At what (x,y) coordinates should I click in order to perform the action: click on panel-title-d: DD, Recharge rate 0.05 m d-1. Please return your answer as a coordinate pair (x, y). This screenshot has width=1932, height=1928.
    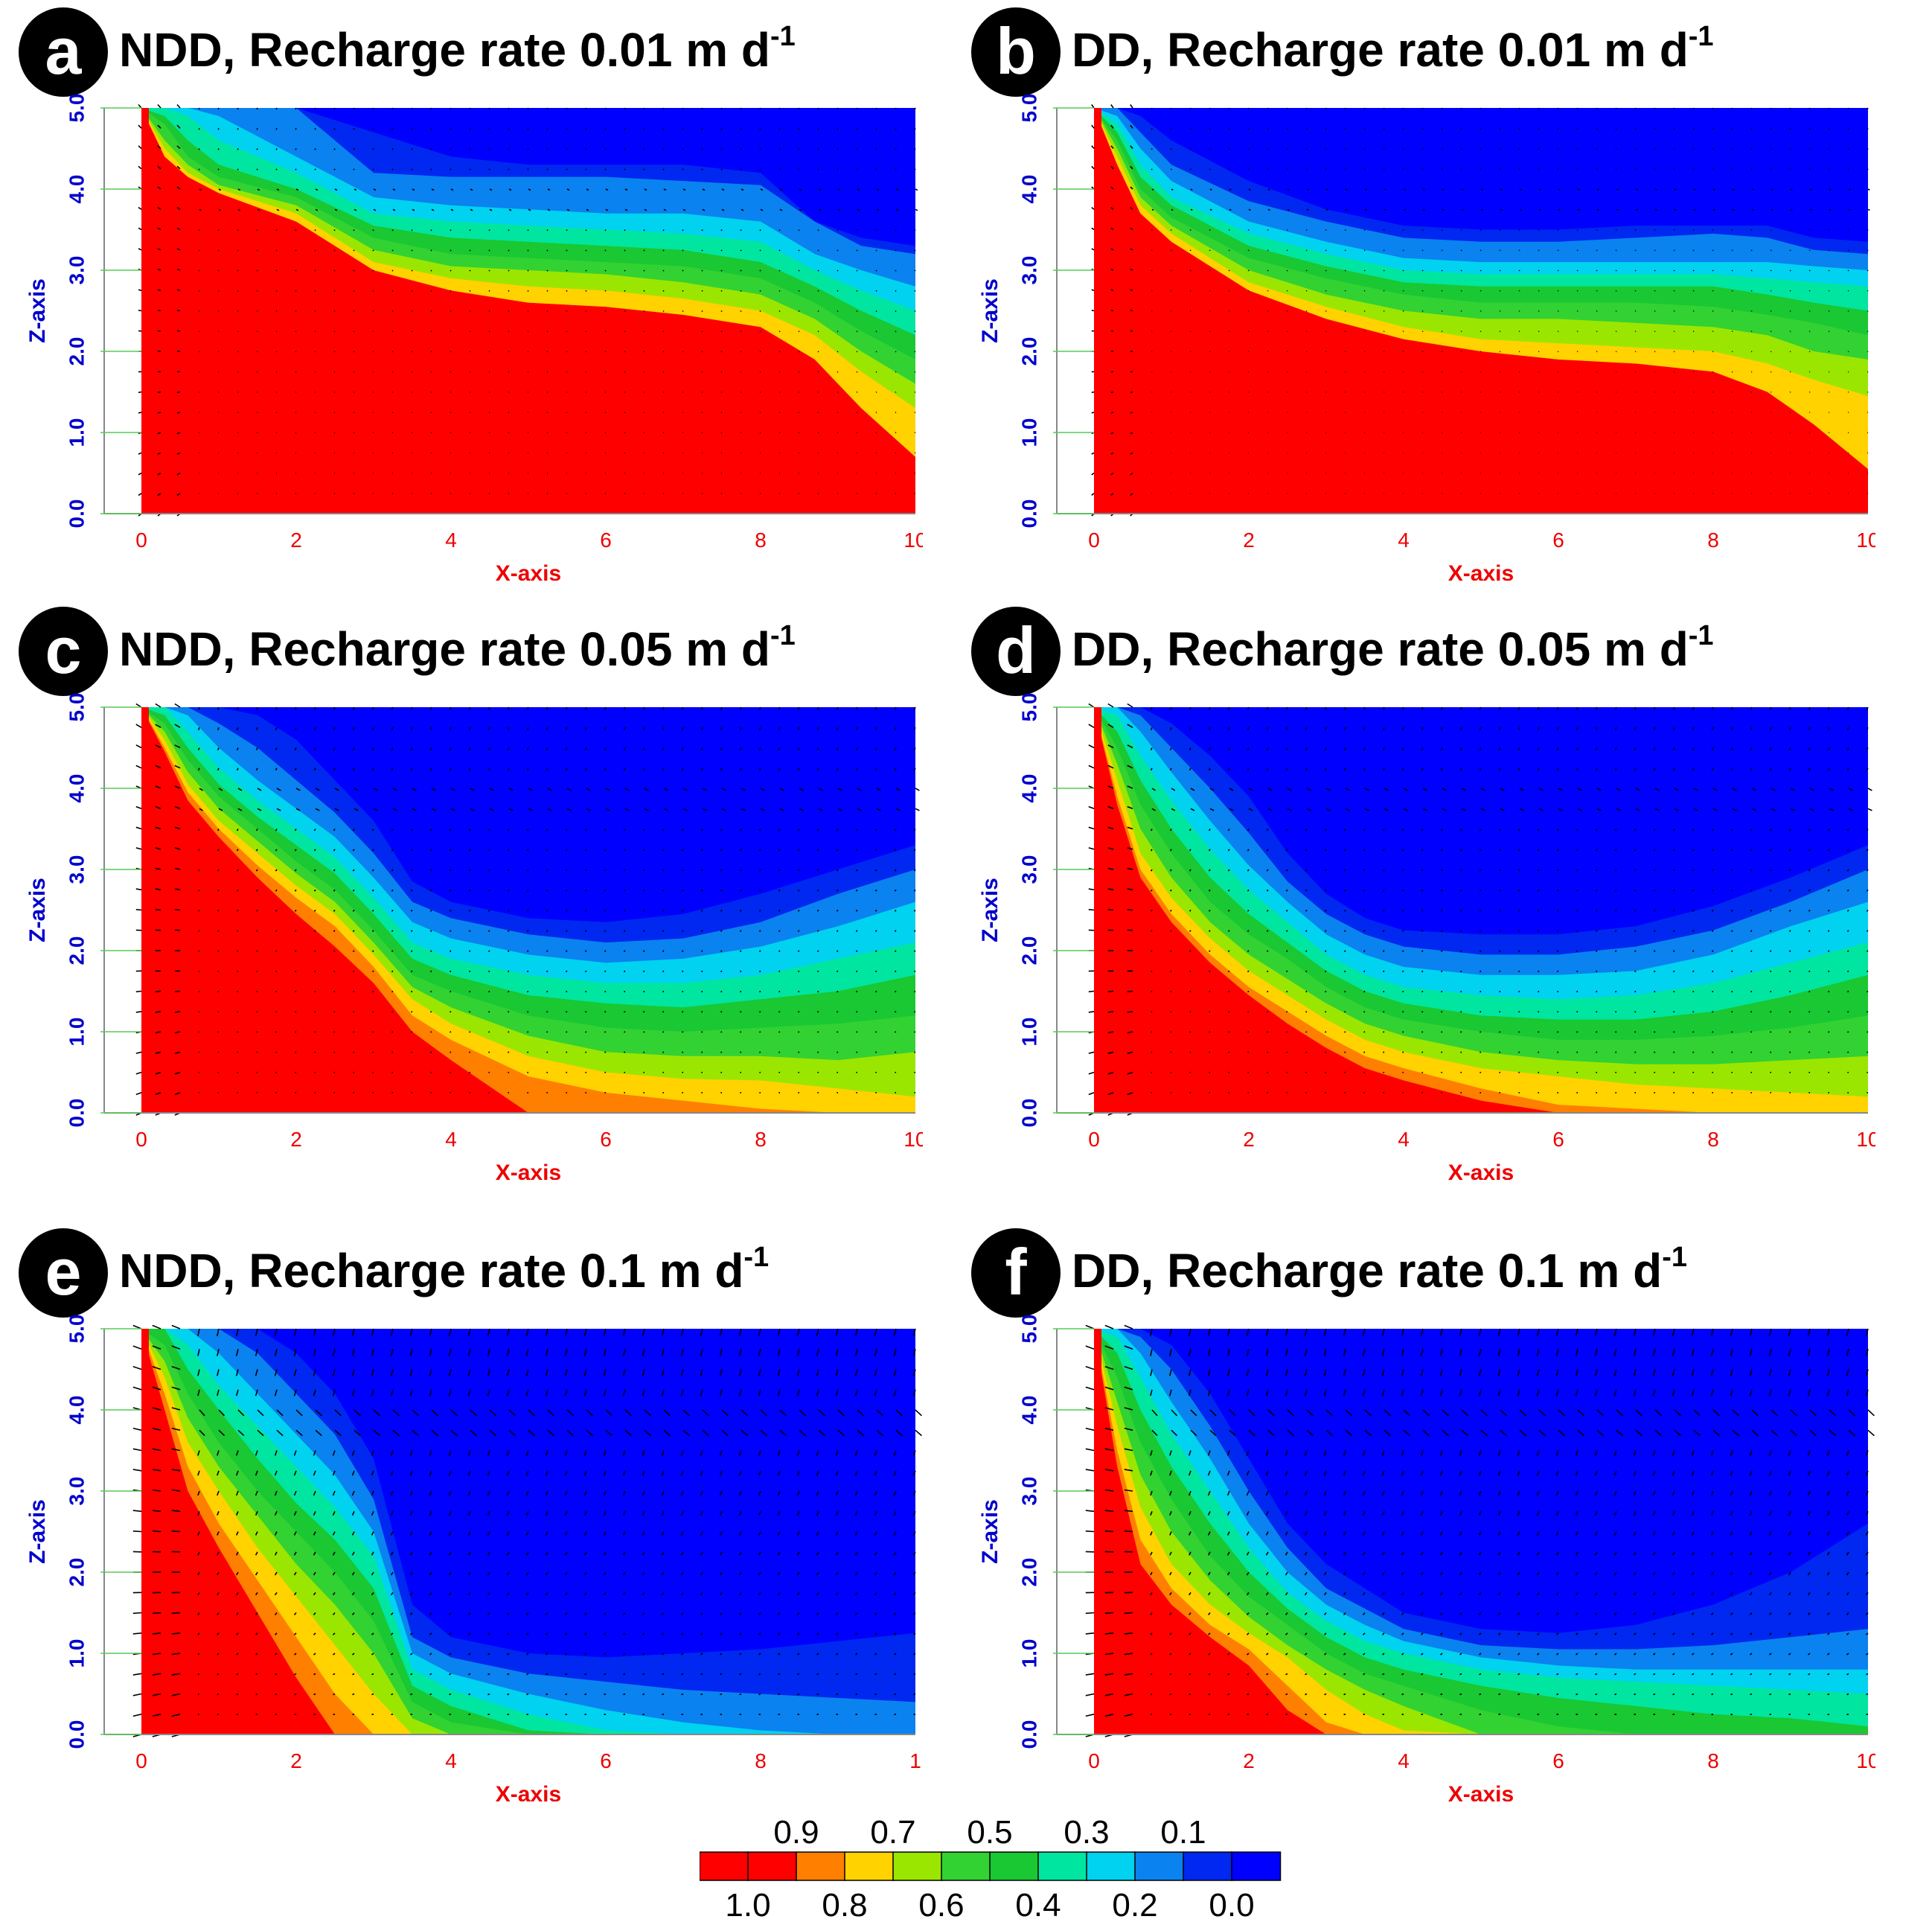
    Looking at the image, I should click on (1393, 647).